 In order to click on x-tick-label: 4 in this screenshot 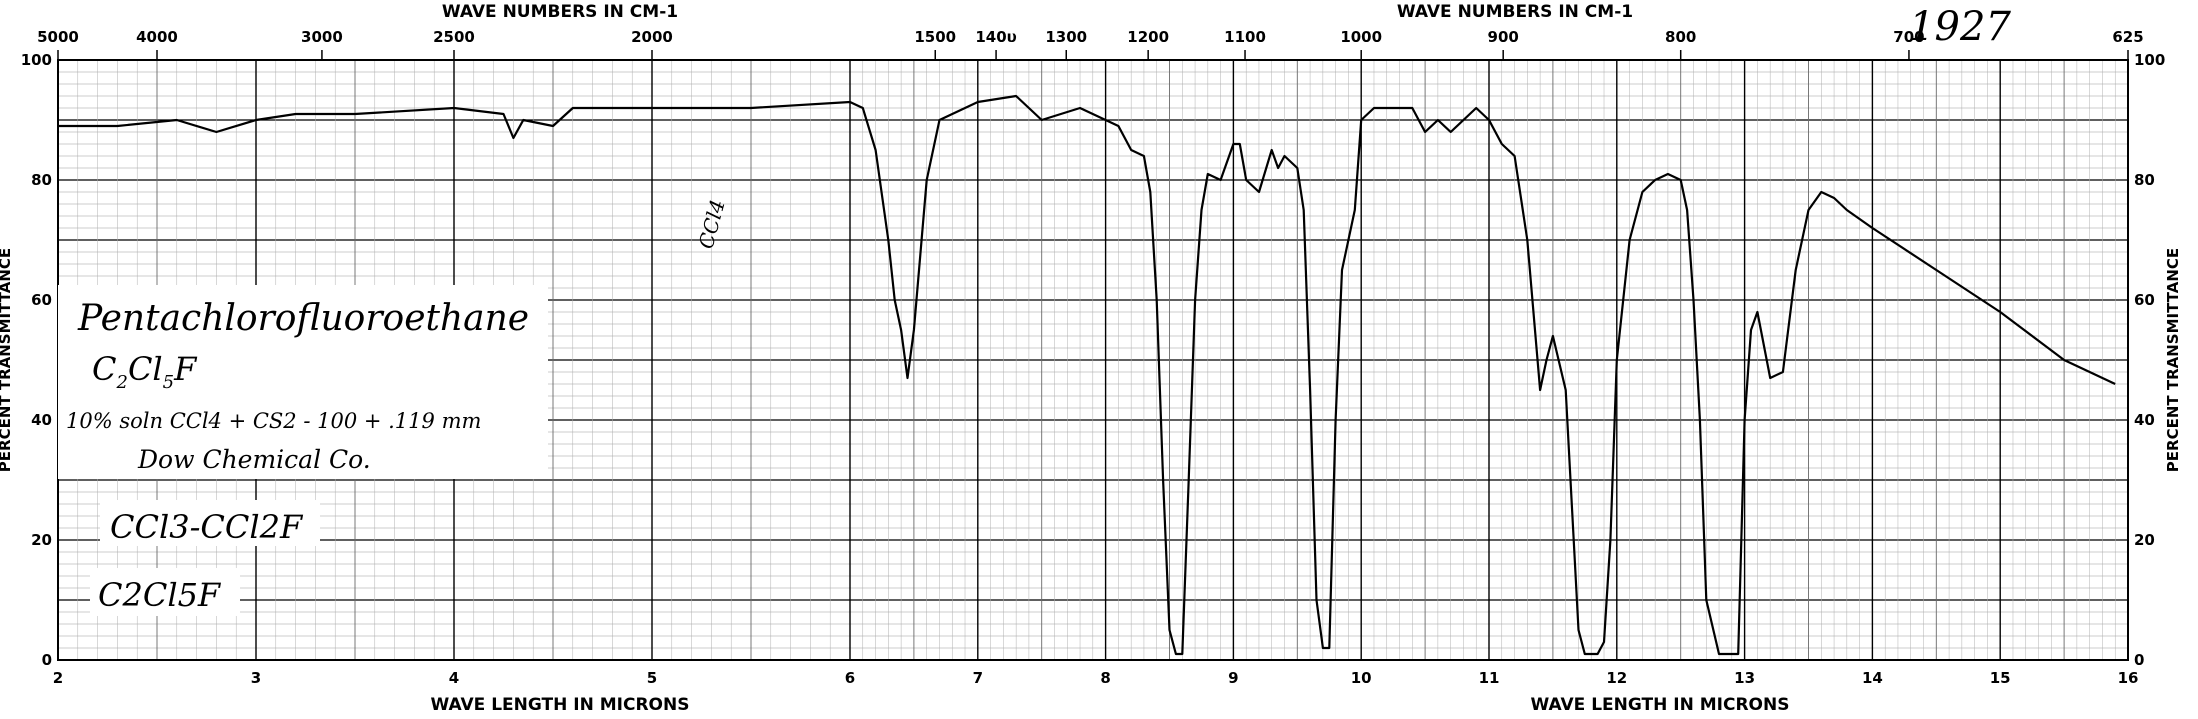, I will do `click(454, 678)`.